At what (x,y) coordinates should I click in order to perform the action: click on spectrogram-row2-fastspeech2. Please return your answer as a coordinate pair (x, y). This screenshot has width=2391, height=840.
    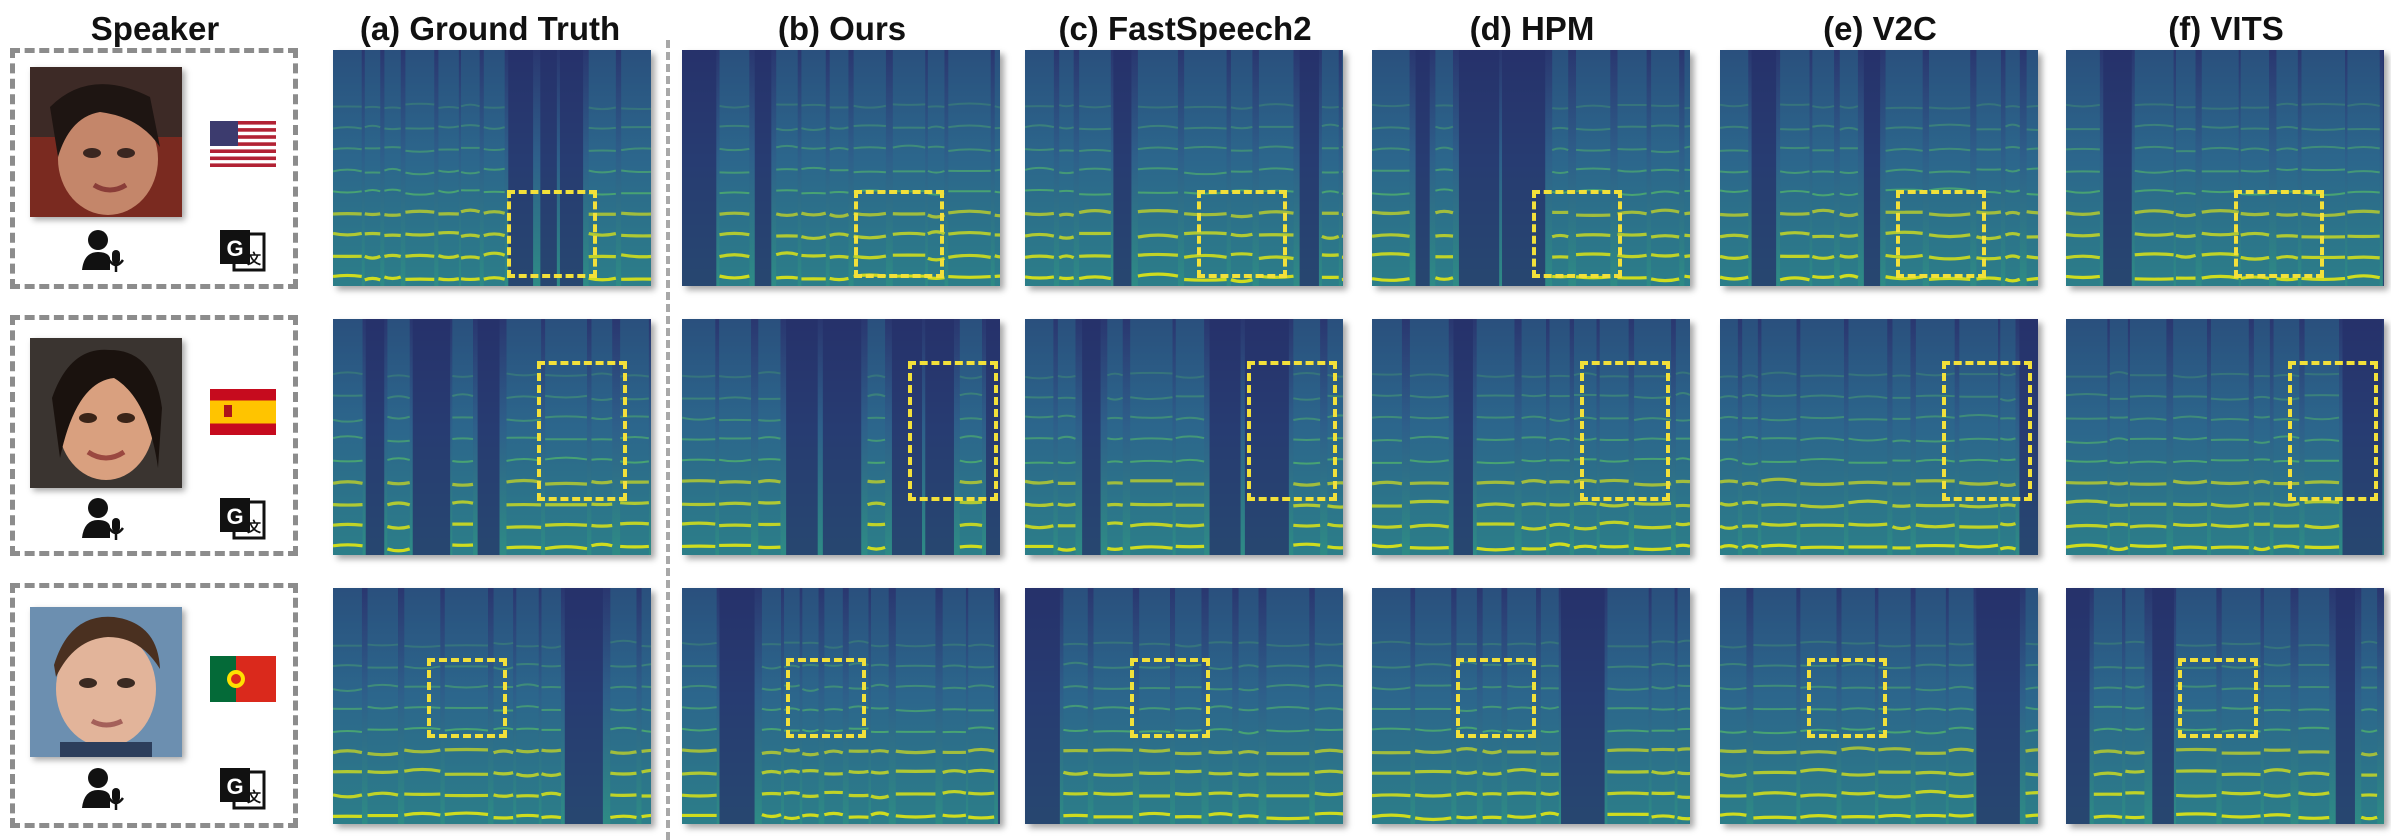
    Looking at the image, I should click on (1184, 437).